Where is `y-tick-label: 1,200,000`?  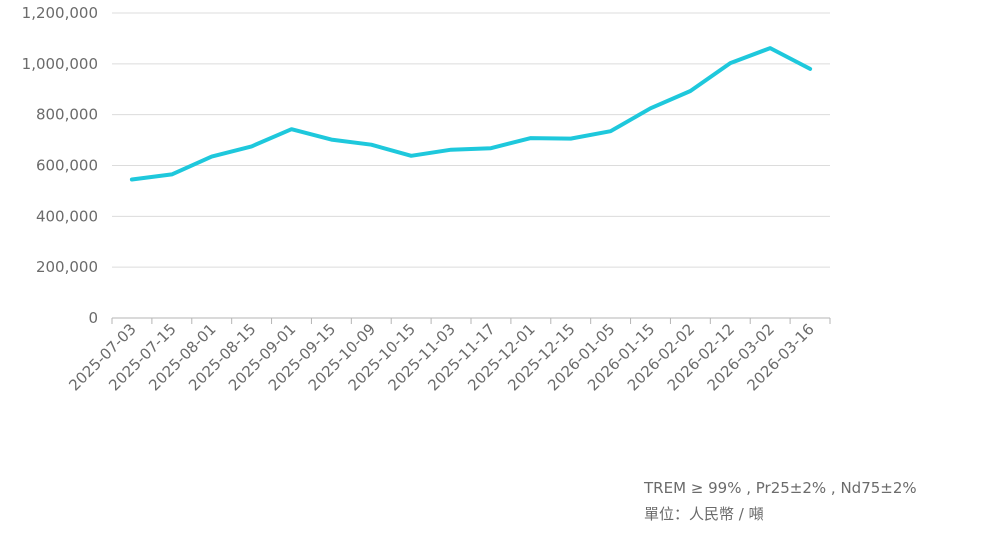 y-tick-label: 1,200,000 is located at coordinates (60, 13).